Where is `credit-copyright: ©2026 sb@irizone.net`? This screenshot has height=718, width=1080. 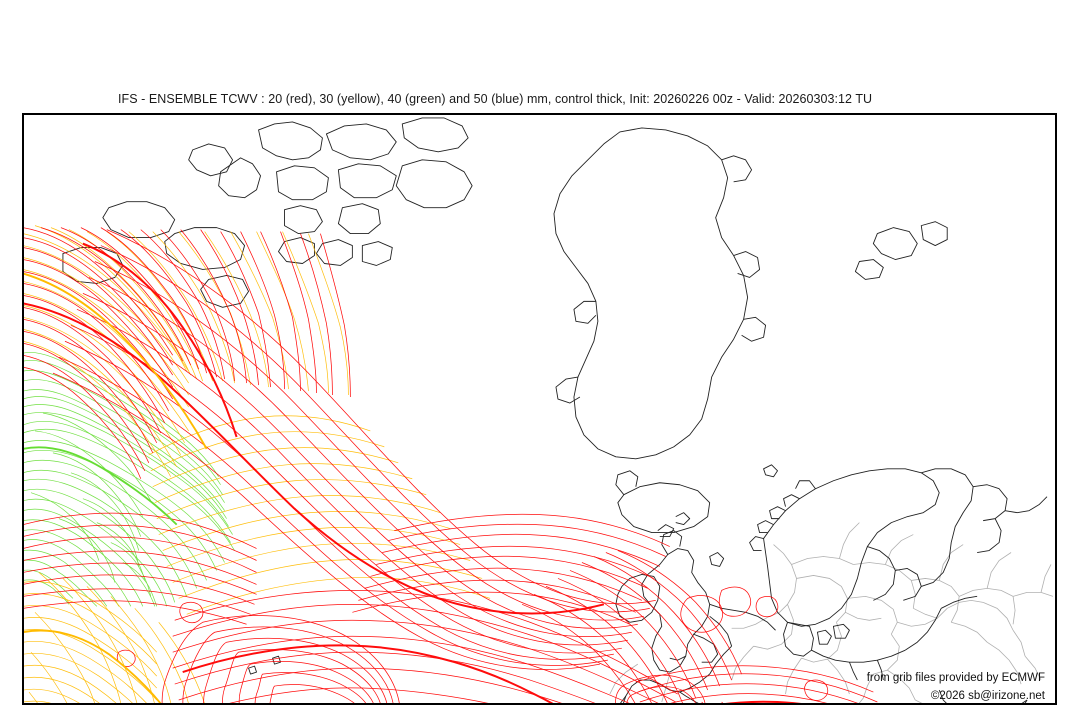 credit-copyright: ©2026 sb@irizone.net is located at coordinates (987, 696).